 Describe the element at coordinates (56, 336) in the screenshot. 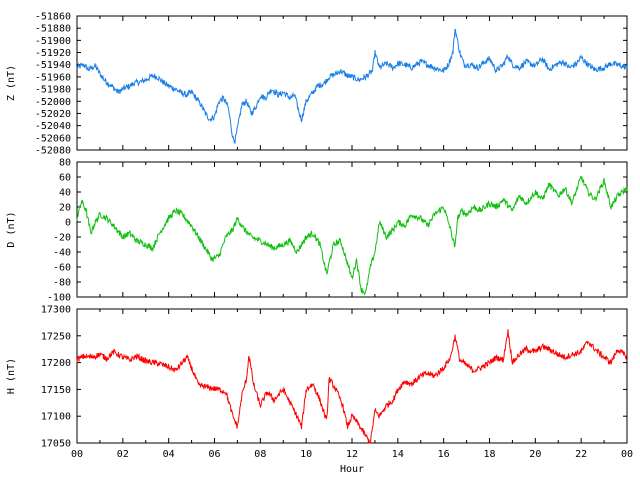

I see `h-y-tick-label: 17250` at that location.